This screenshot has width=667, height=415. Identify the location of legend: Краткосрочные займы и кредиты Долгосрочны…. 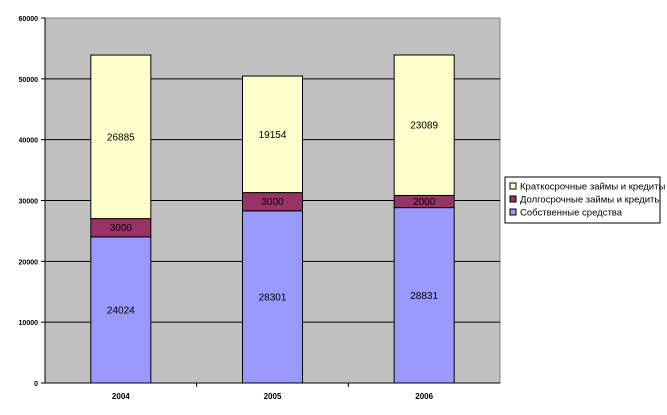
(584, 200).